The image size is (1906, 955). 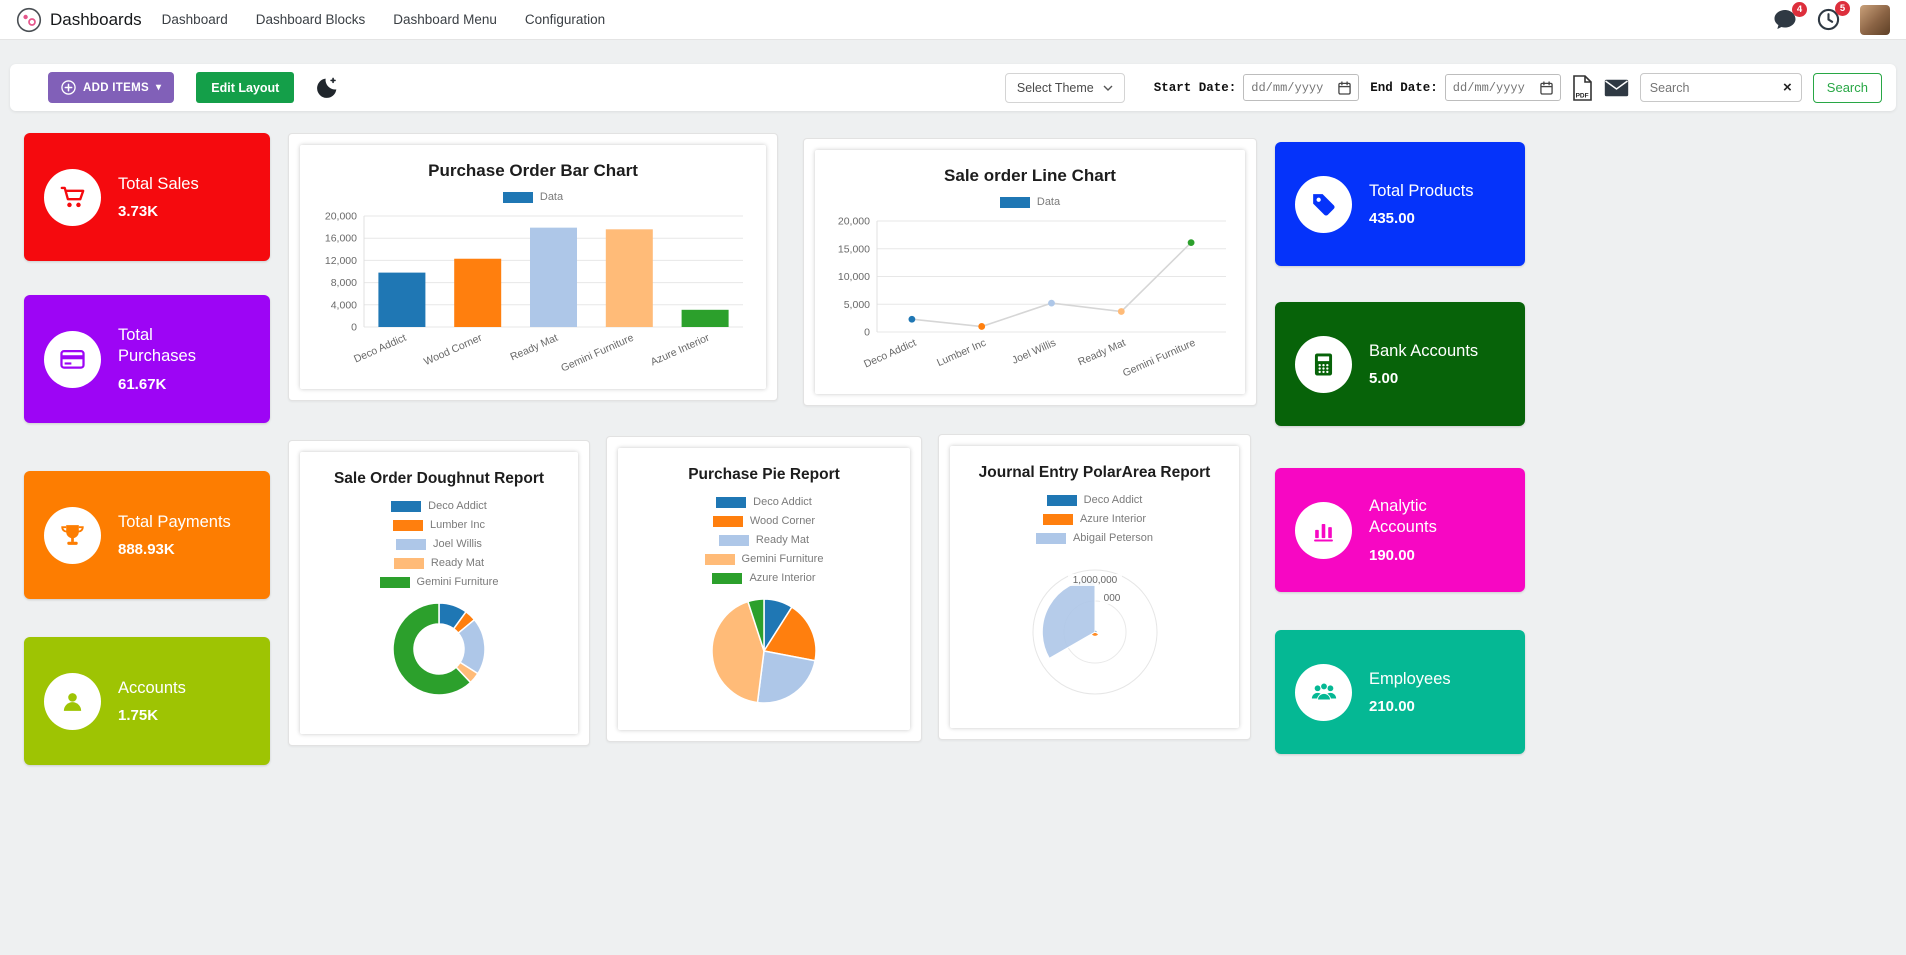 I want to click on kpi-tile-analytic-accounts: Analytic Accounts 190.00, so click(x=1400, y=530).